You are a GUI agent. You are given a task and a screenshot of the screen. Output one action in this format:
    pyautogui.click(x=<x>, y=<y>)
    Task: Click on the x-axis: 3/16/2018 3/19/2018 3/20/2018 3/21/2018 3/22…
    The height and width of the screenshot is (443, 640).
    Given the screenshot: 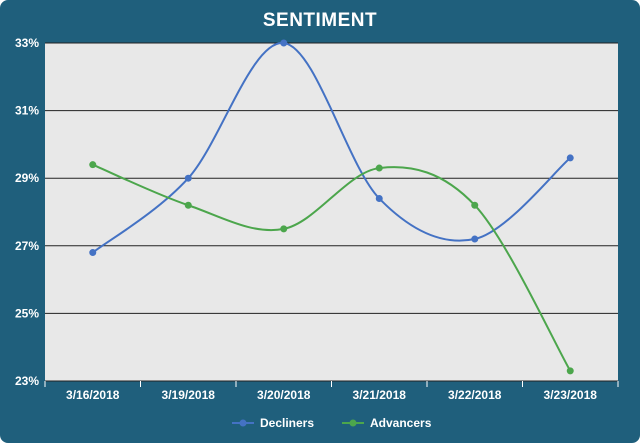 What is the action you would take?
    pyautogui.click(x=331, y=391)
    